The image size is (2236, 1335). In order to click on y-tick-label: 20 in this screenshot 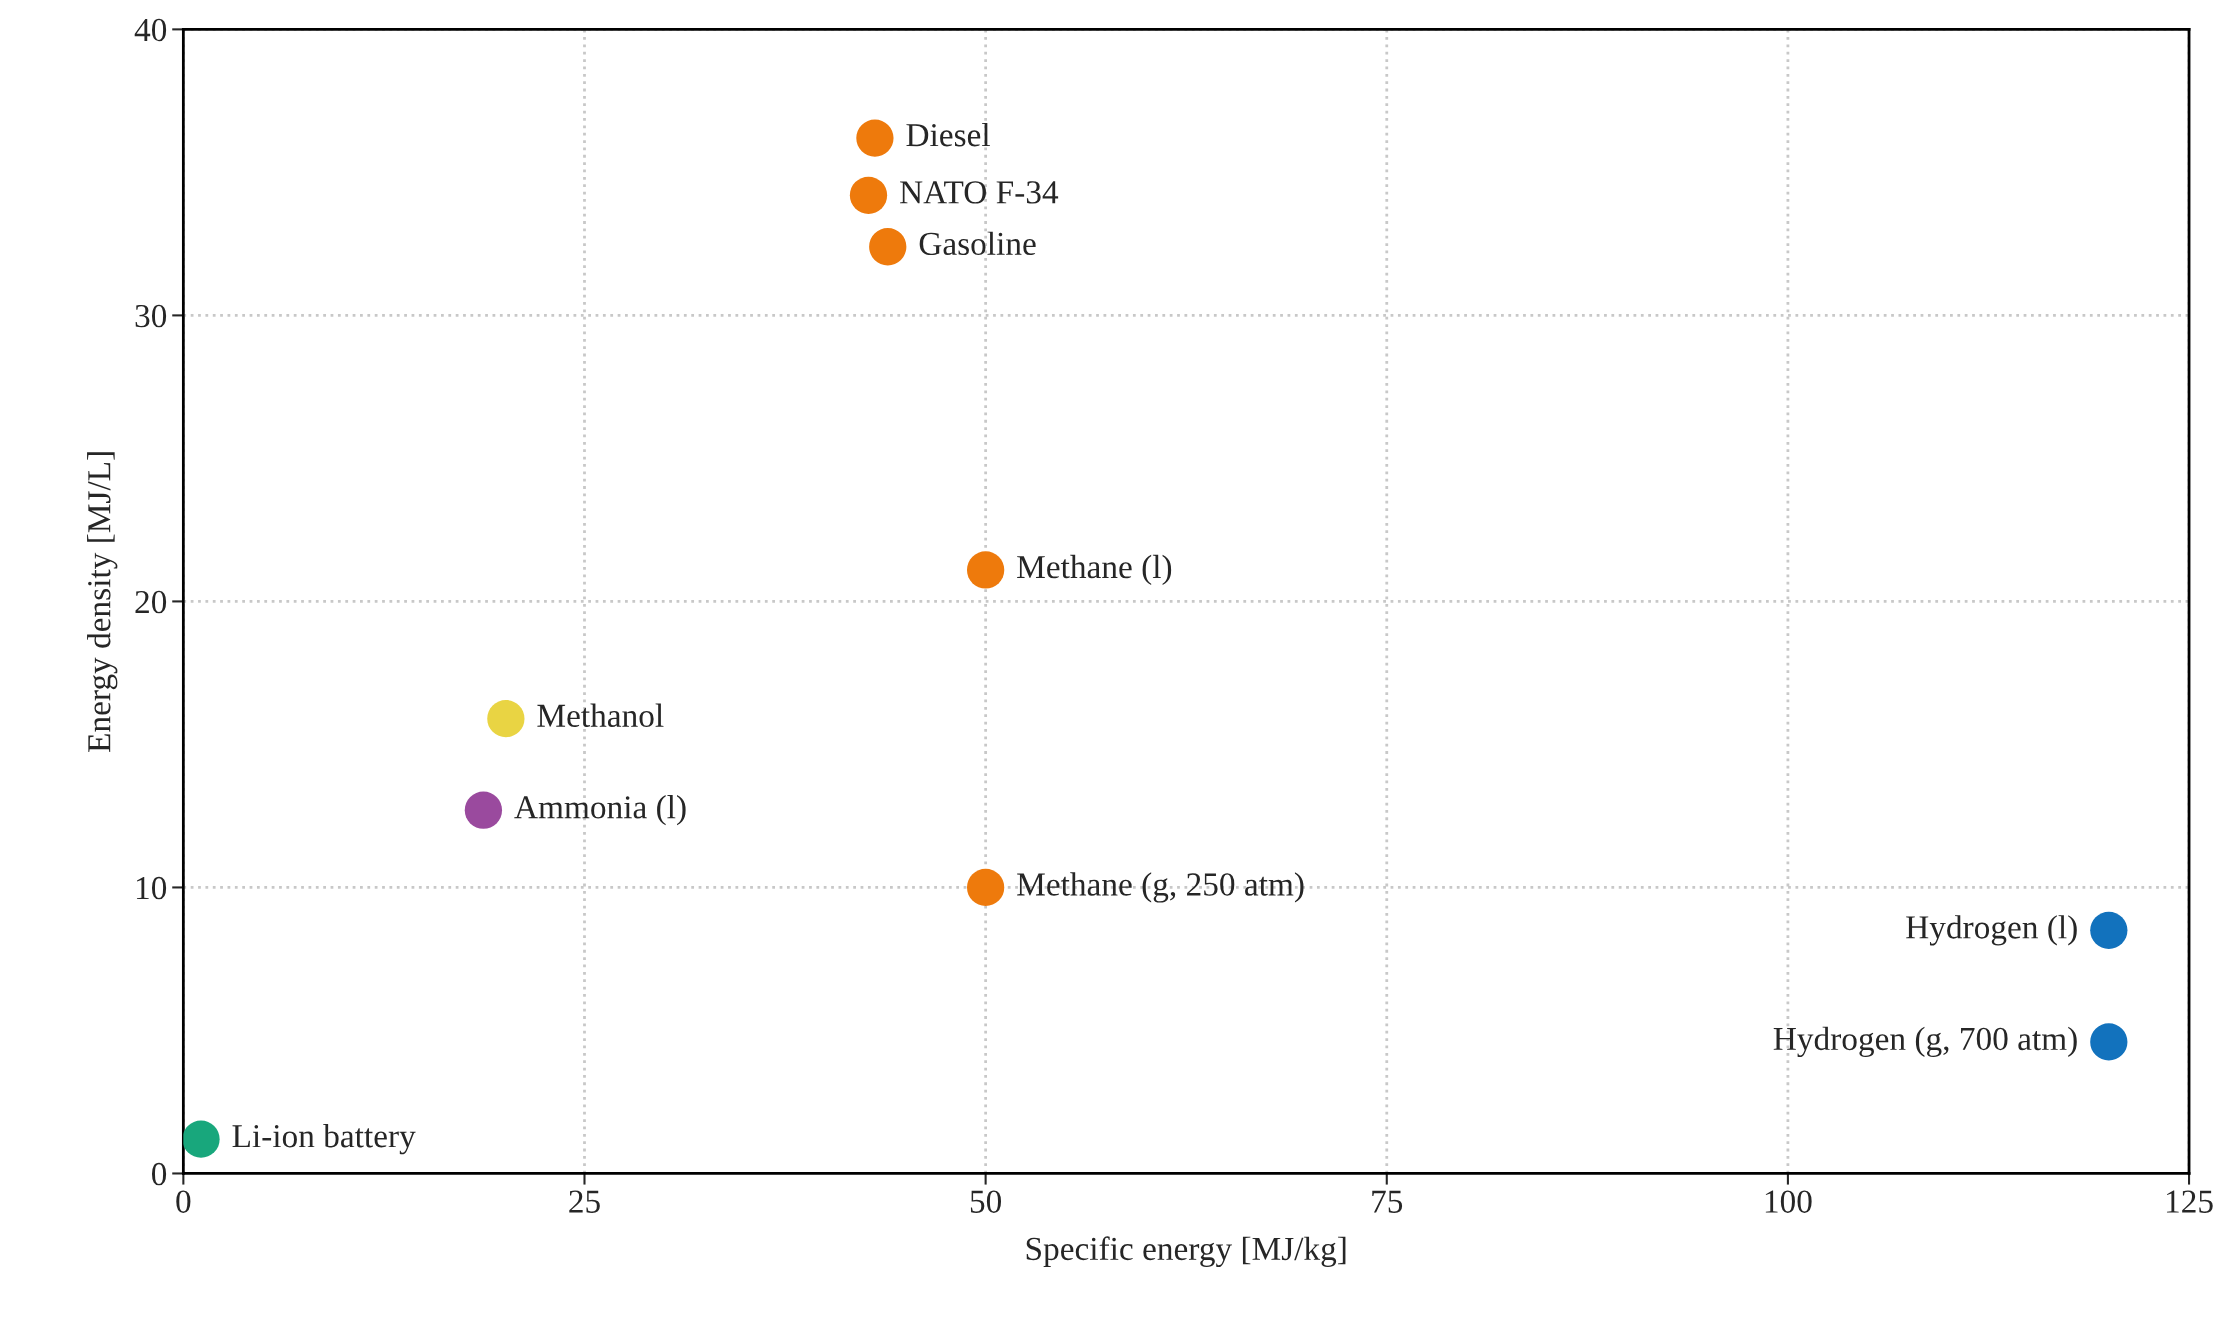, I will do `click(151, 602)`.